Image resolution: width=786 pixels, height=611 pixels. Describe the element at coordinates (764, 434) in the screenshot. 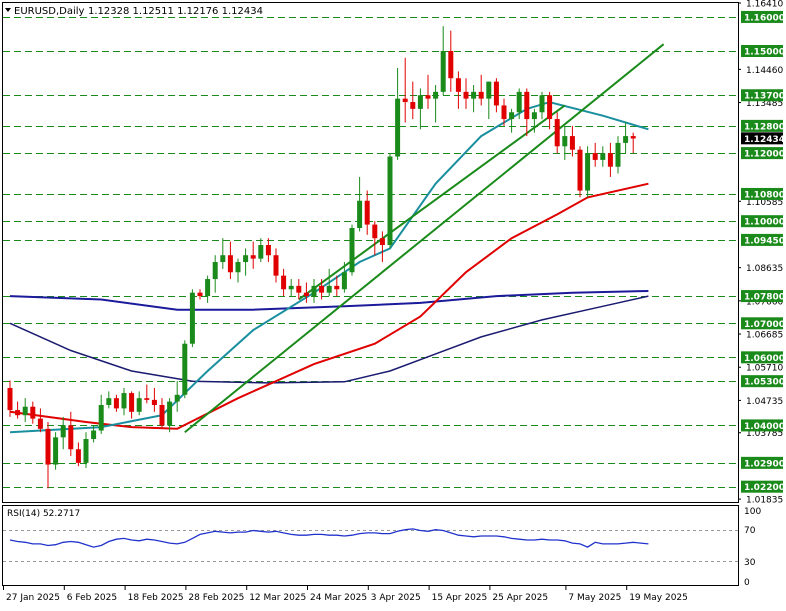

I see `y-tick-label: 1.03785` at that location.